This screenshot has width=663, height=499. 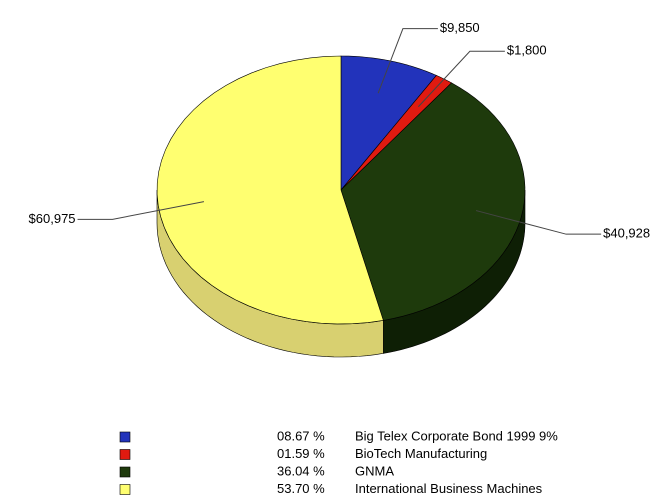 I want to click on slice, so click(x=433, y=201).